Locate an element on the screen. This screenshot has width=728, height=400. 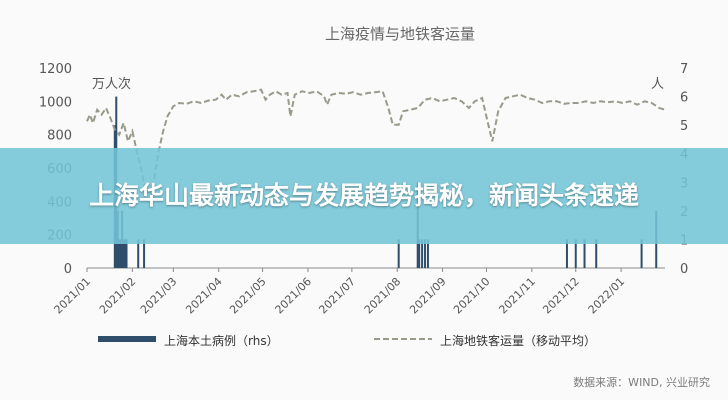
x-tick-label: 2021/08 is located at coordinates (383, 296).